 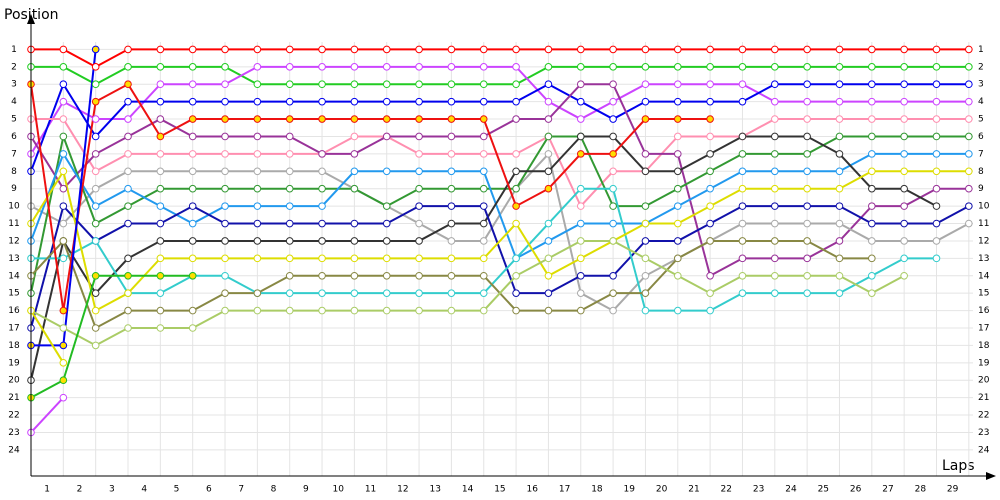 What do you see at coordinates (14, 67) in the screenshot?
I see `y-tick-label: 2` at bounding box center [14, 67].